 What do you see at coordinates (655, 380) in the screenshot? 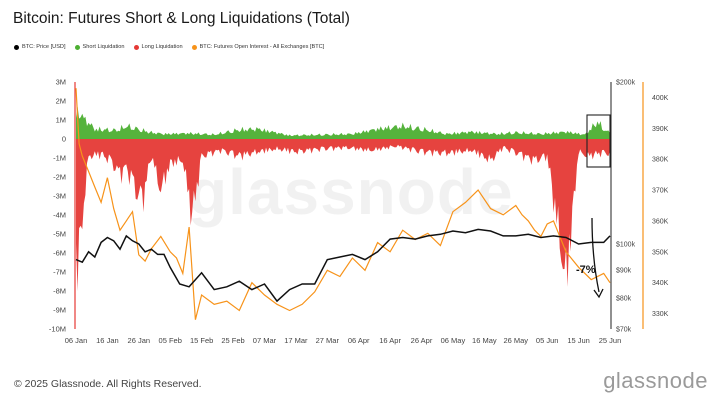
I see `glassnode-logo: glassnode` at bounding box center [655, 380].